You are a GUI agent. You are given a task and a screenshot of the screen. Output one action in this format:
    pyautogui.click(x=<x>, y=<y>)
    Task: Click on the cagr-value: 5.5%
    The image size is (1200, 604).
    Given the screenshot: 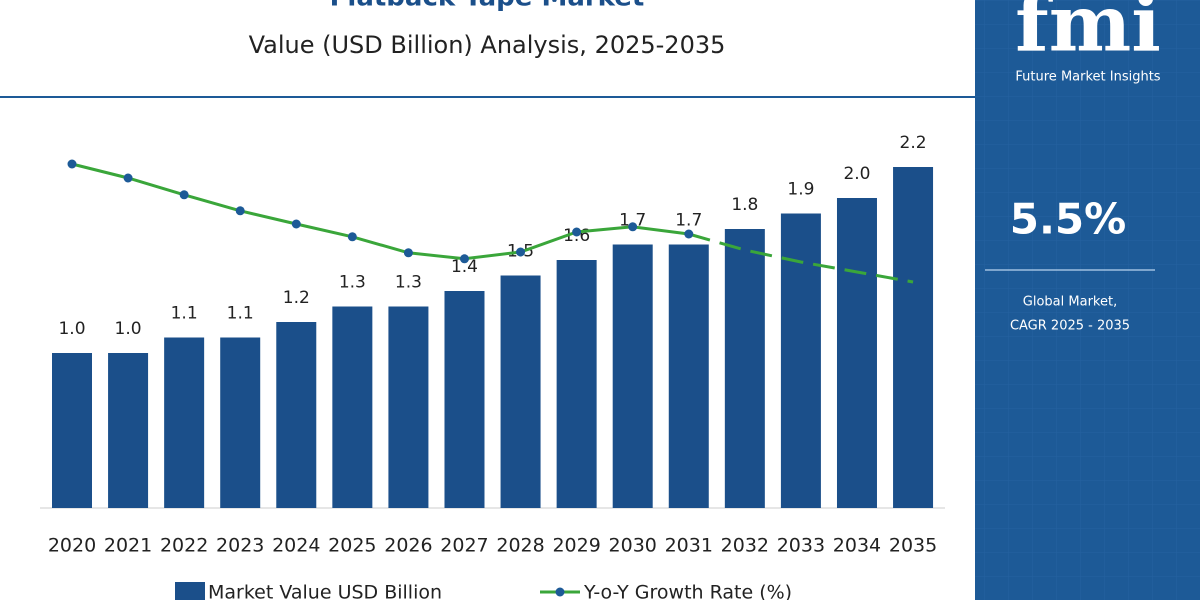 What is the action you would take?
    pyautogui.click(x=1068, y=219)
    